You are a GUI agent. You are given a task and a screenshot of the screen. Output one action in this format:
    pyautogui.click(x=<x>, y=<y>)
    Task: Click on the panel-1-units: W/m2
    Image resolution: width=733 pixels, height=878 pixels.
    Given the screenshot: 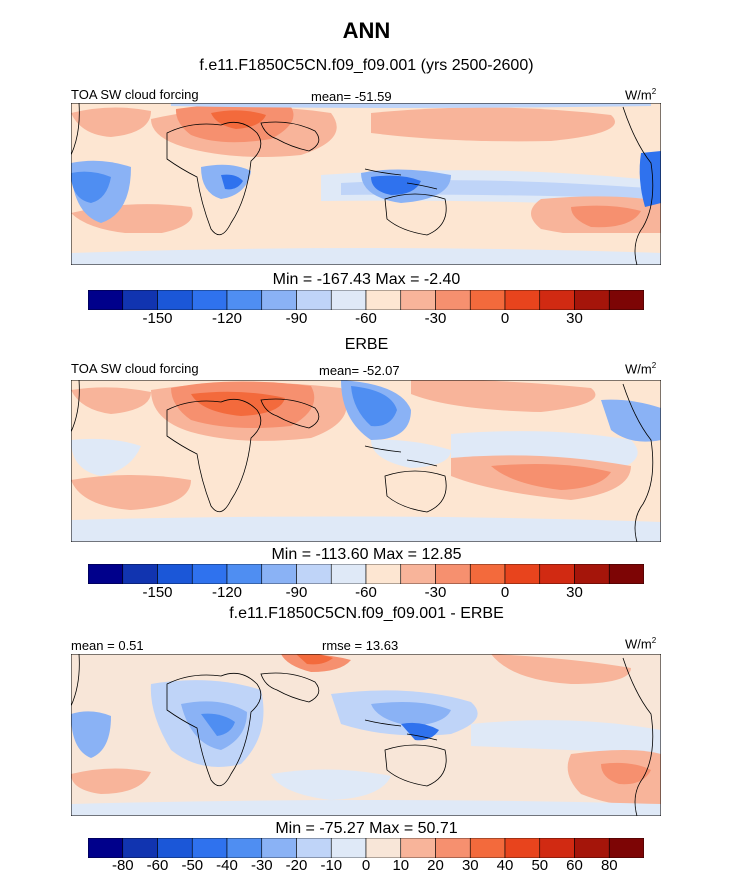 What is the action you would take?
    pyautogui.click(x=641, y=95)
    